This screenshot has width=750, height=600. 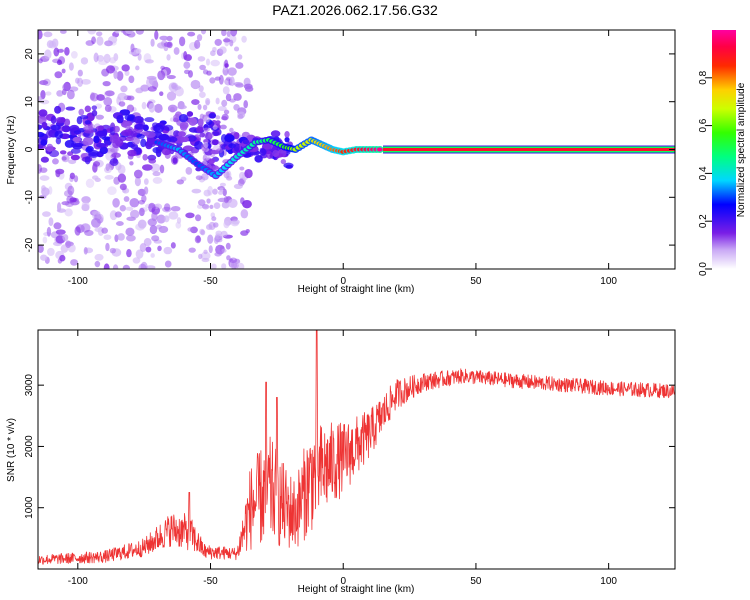 What do you see at coordinates (78, 281) in the screenshot?
I see `x-tick-label: -100` at bounding box center [78, 281].